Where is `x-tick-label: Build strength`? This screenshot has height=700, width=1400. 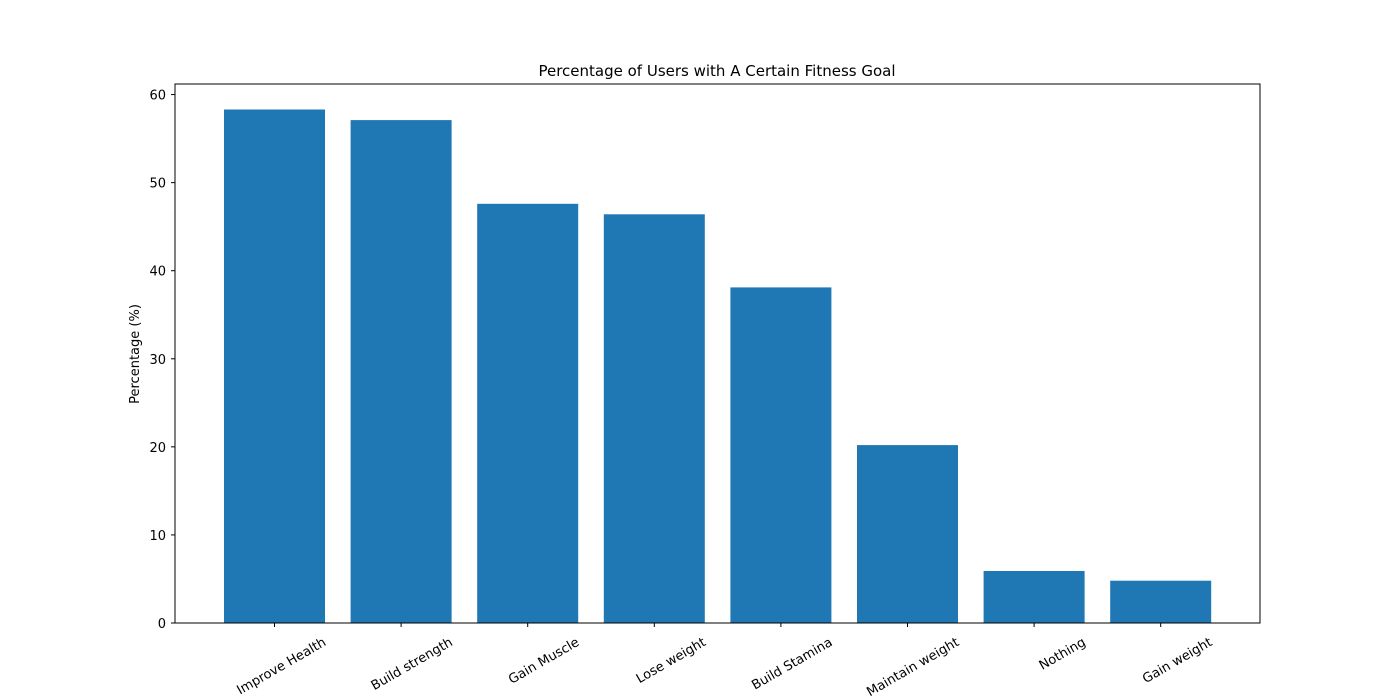
x-tick-label: Build strength is located at coordinates (412, 664).